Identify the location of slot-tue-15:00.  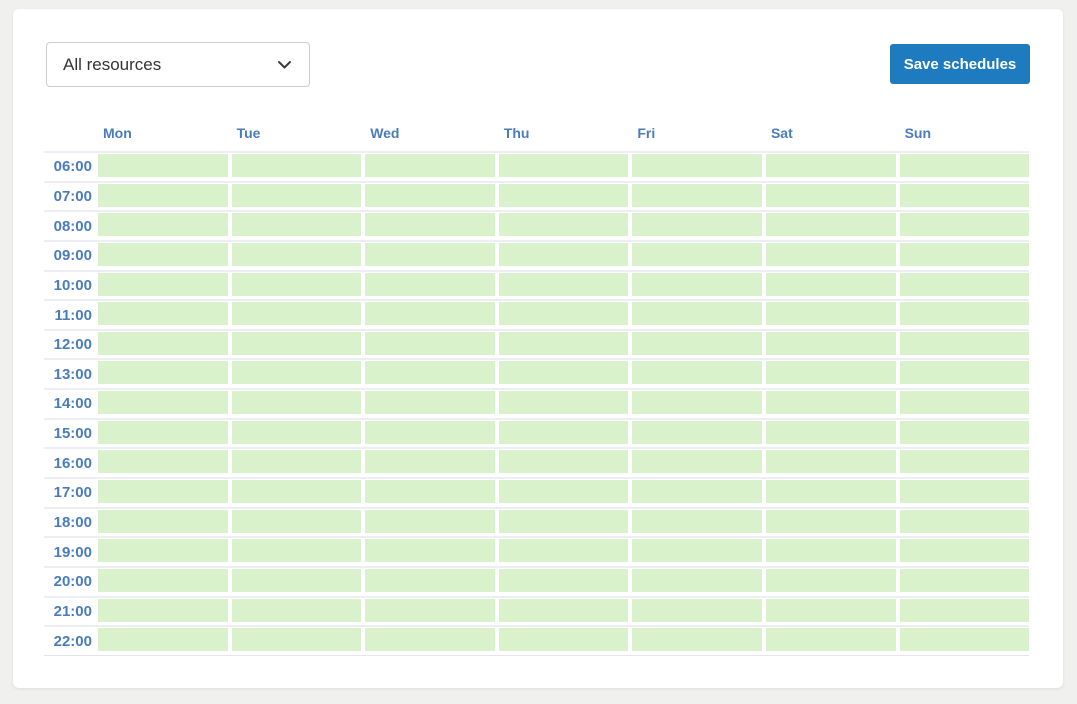
(296, 432).